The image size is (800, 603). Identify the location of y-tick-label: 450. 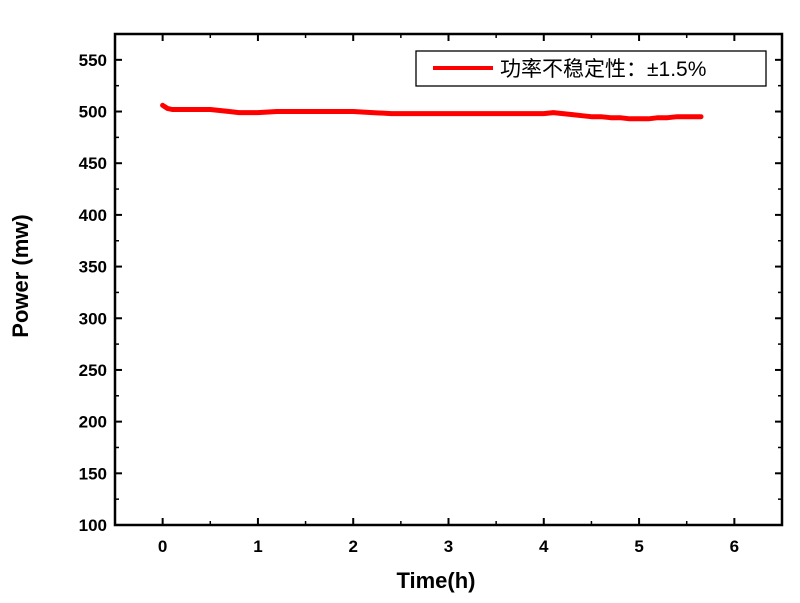
(93, 163).